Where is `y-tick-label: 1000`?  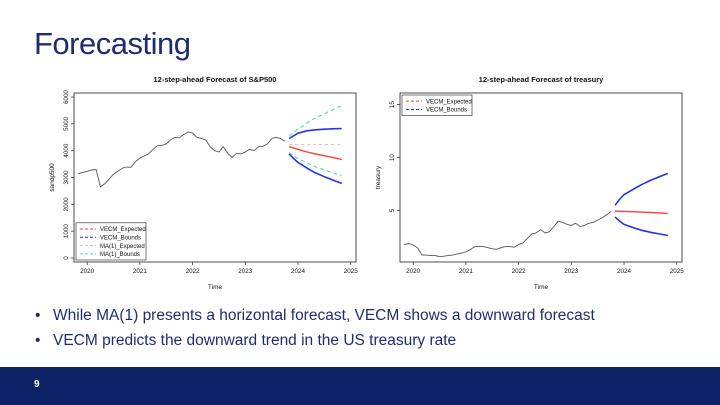
y-tick-label: 1000 is located at coordinates (66, 231).